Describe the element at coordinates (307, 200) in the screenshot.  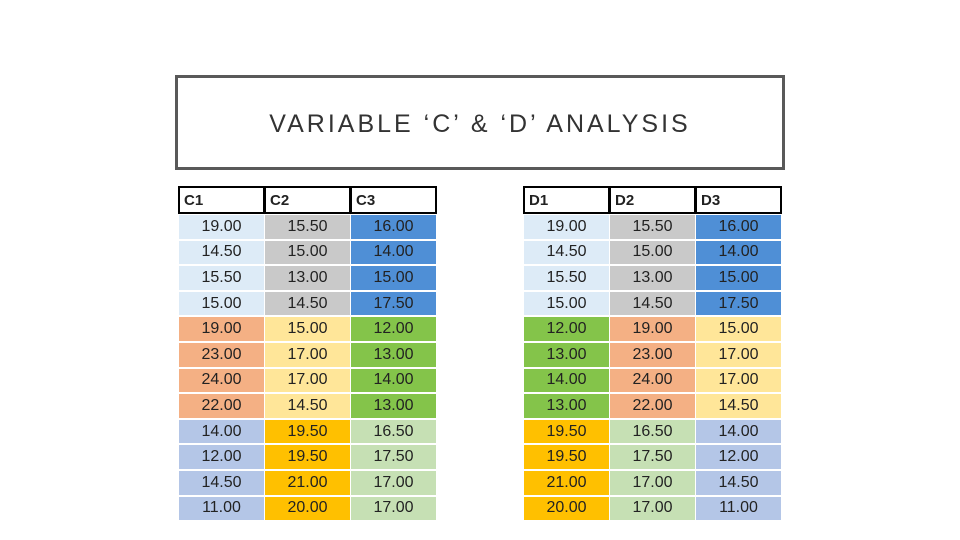
I see `column-header: C2` at that location.